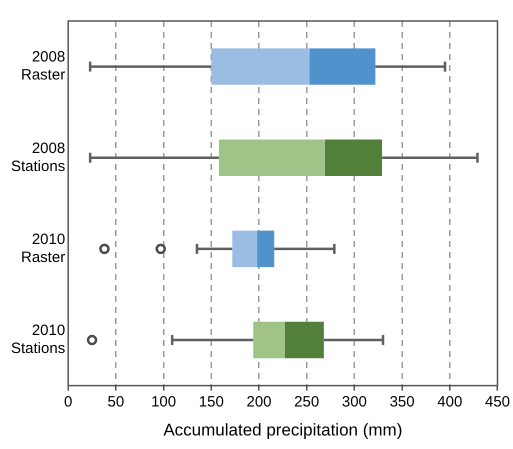 This screenshot has width=513, height=449. I want to click on x-tick-label: 350, so click(402, 402).